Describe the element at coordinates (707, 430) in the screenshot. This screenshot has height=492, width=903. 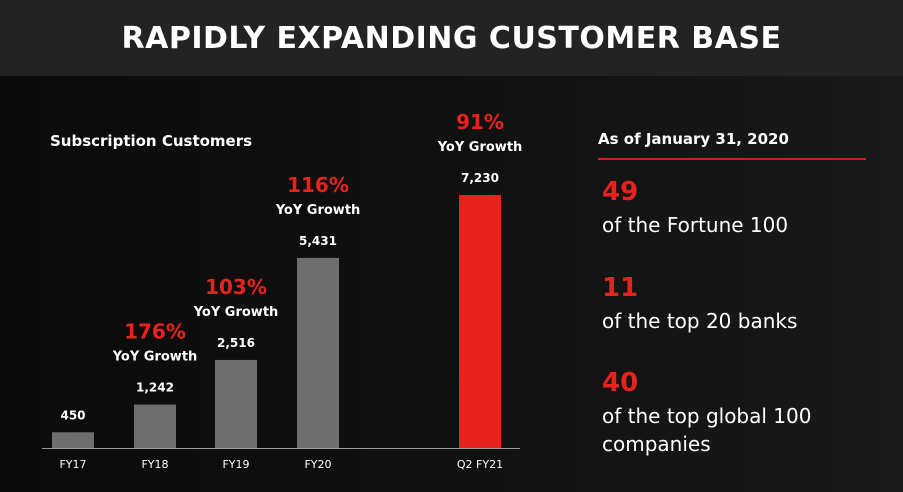
I see `stat-description: of the top global 100 companies` at that location.